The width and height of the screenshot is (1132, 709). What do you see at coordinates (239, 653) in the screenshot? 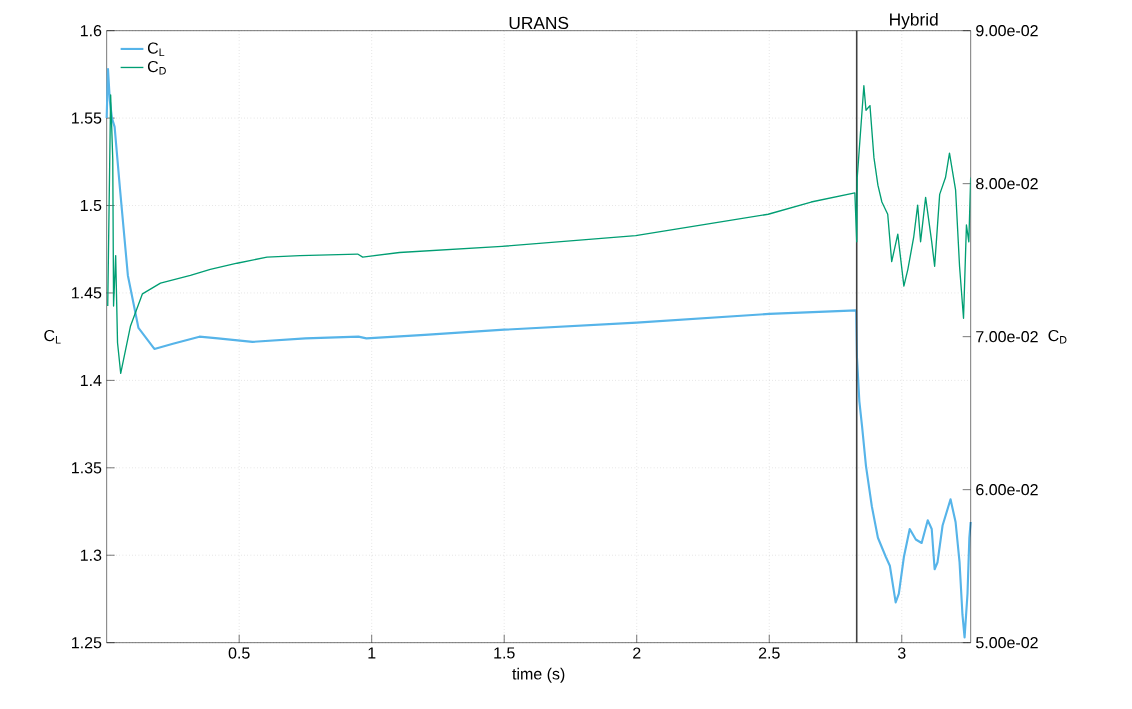
I see `x-tick-label: 0.5` at bounding box center [239, 653].